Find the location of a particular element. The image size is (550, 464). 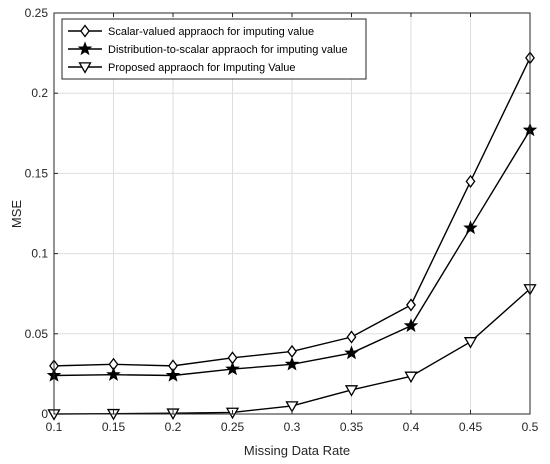

legend-entry: Proposed appraoch for Imputing Value is located at coordinates (182, 68).